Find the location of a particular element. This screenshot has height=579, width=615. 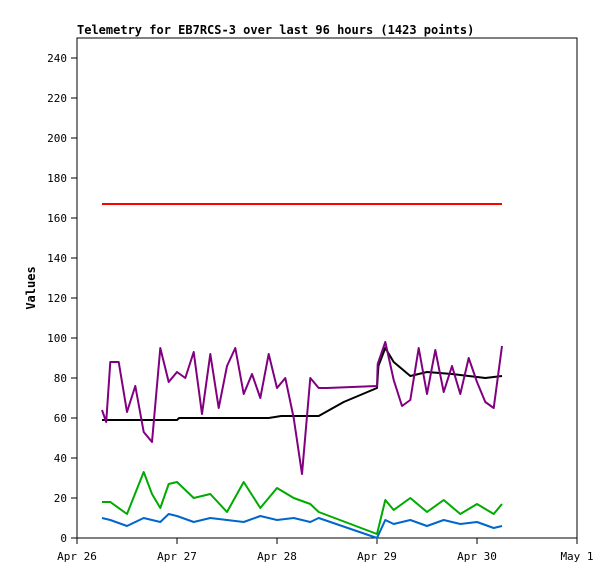

y-tick-label: 60 is located at coordinates (60, 418).